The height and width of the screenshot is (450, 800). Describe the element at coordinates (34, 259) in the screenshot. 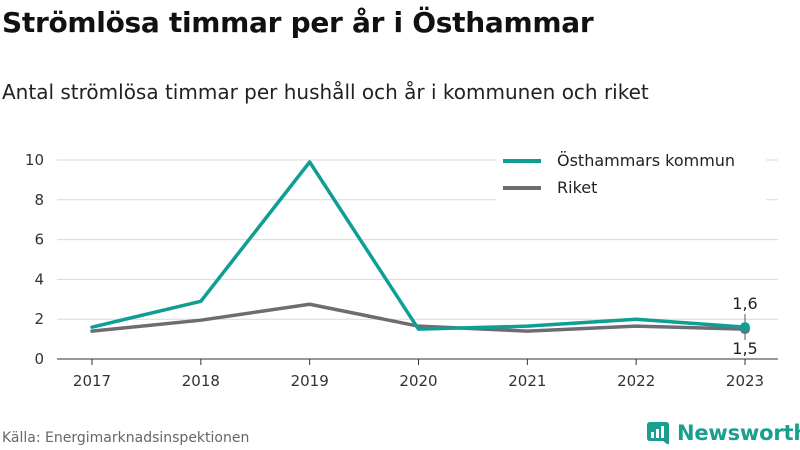

I see `y-tick-labels: 0 2 4 6 8 10` at that location.